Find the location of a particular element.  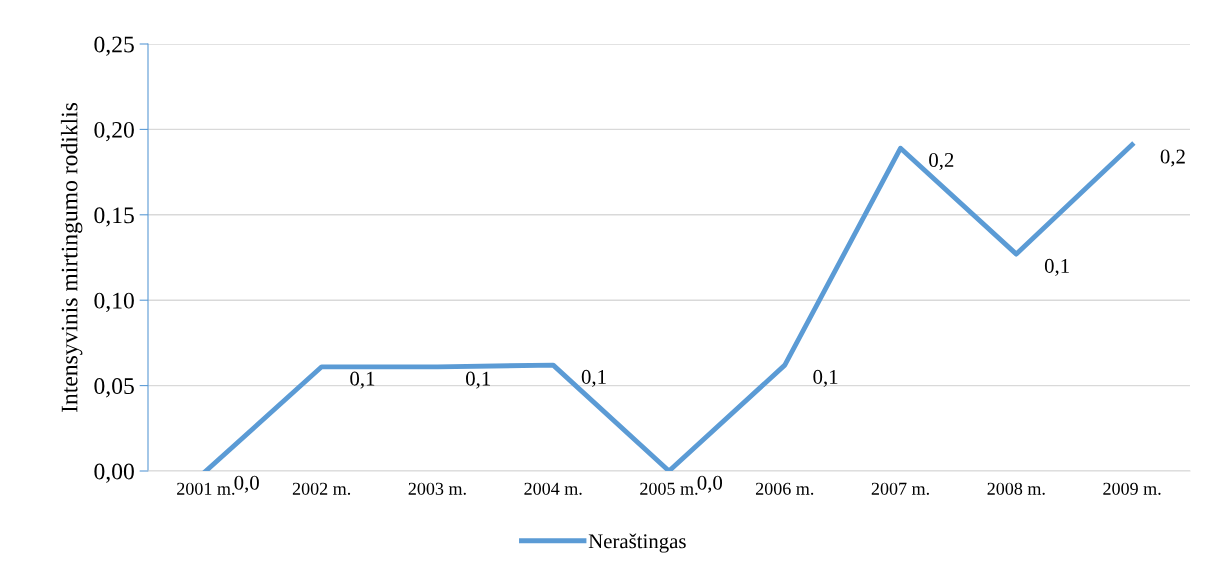

x-tick-label: 2003 m. is located at coordinates (437, 488).